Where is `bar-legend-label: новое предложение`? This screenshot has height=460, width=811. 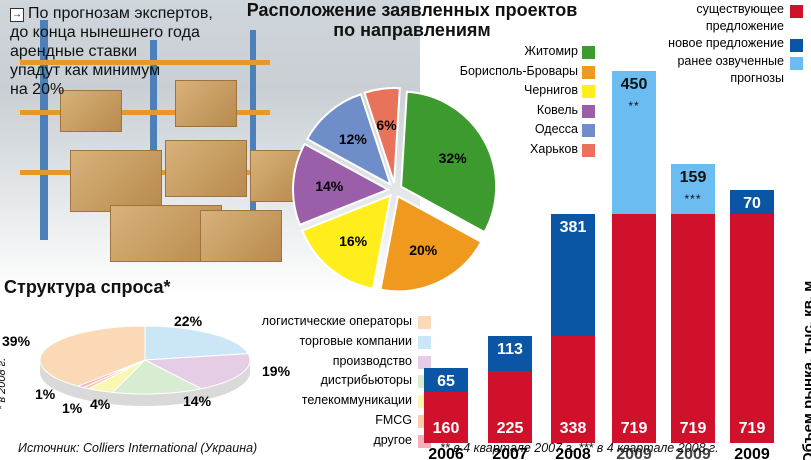 bar-legend-label: новое предложение is located at coordinates (726, 43).